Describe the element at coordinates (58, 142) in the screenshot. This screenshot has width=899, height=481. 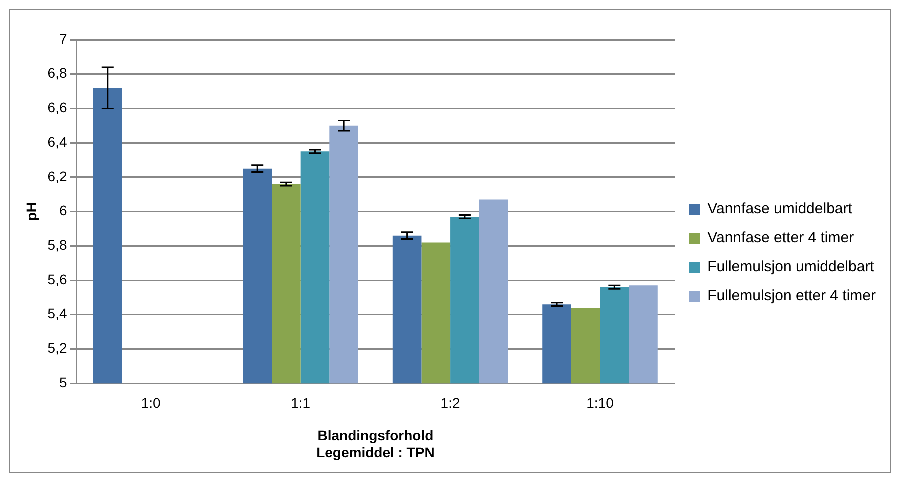
I see `y-tick-label: 6,4` at that location.